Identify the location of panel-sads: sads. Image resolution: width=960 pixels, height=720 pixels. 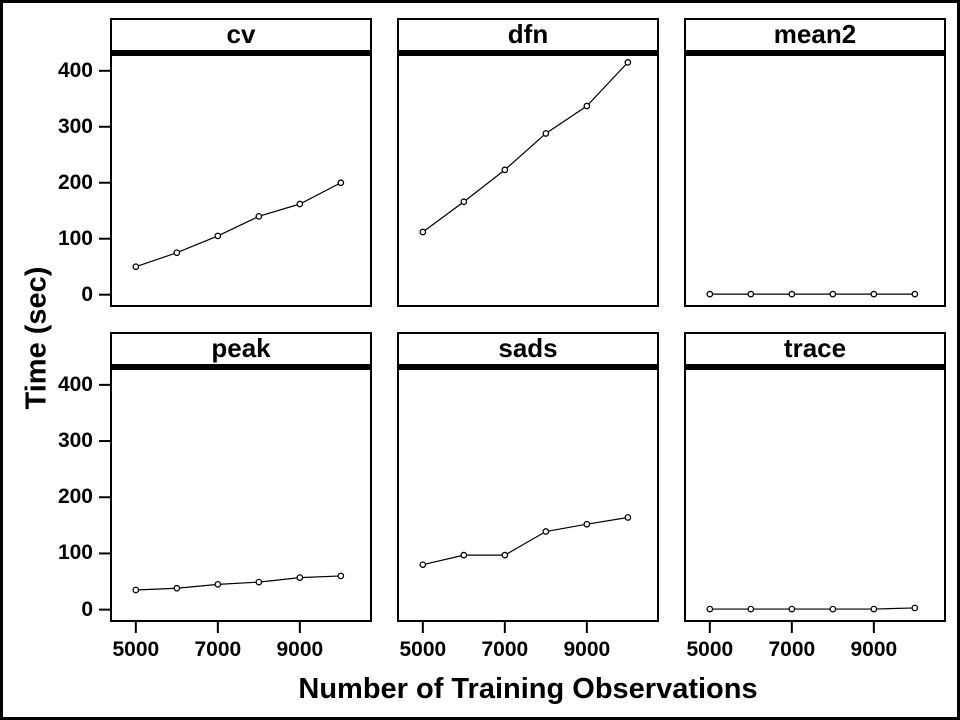
(528, 482).